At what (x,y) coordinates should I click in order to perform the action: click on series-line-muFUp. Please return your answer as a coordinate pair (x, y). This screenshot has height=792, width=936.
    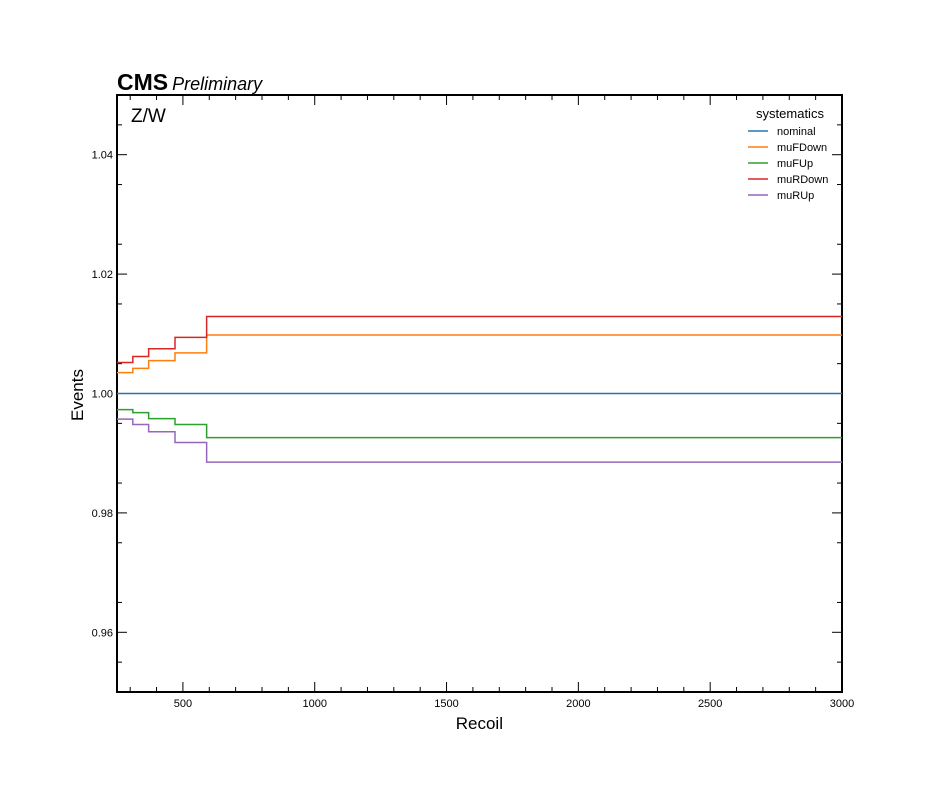
    Looking at the image, I should click on (479, 423).